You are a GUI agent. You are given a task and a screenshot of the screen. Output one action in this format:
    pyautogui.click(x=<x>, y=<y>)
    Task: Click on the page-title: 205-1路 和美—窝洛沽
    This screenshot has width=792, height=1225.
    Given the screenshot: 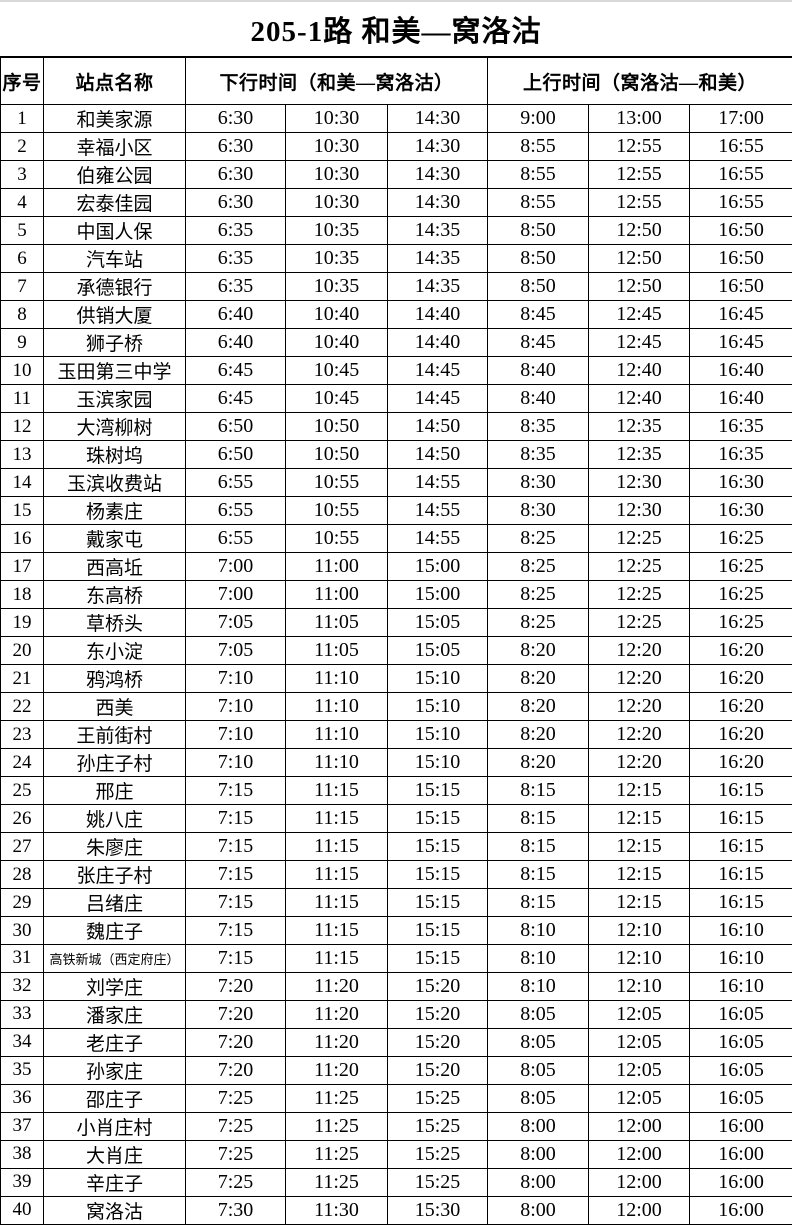 What is the action you would take?
    pyautogui.click(x=396, y=29)
    